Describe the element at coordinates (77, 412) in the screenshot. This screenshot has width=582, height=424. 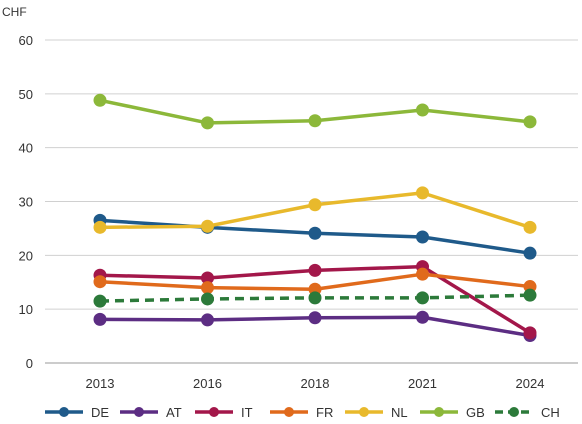
I see `legend-item-de: DE` at that location.